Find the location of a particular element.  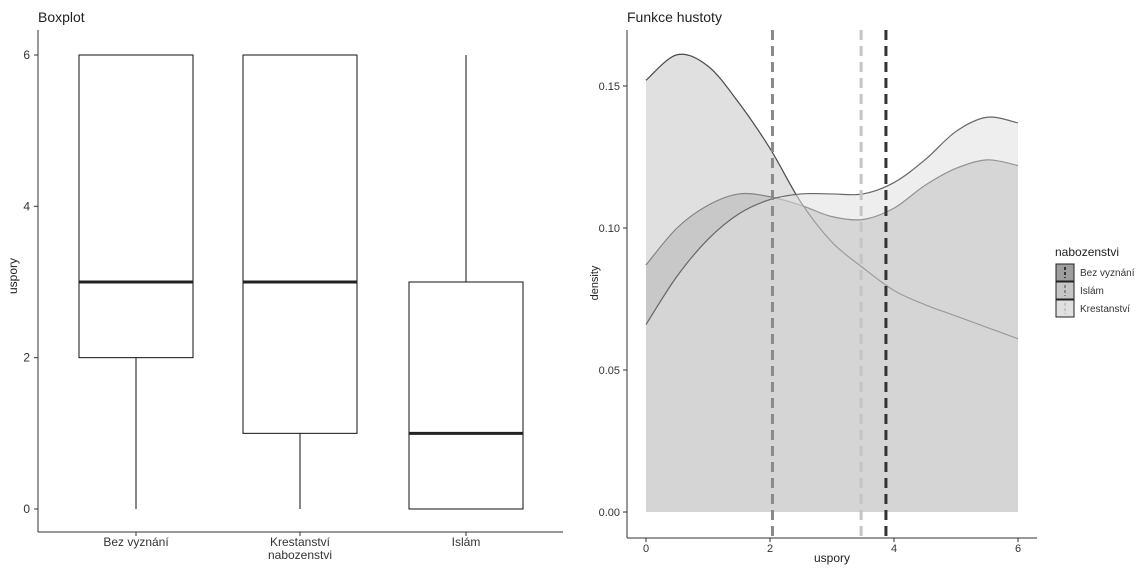

density-xlabel: uspory is located at coordinates (832, 558).